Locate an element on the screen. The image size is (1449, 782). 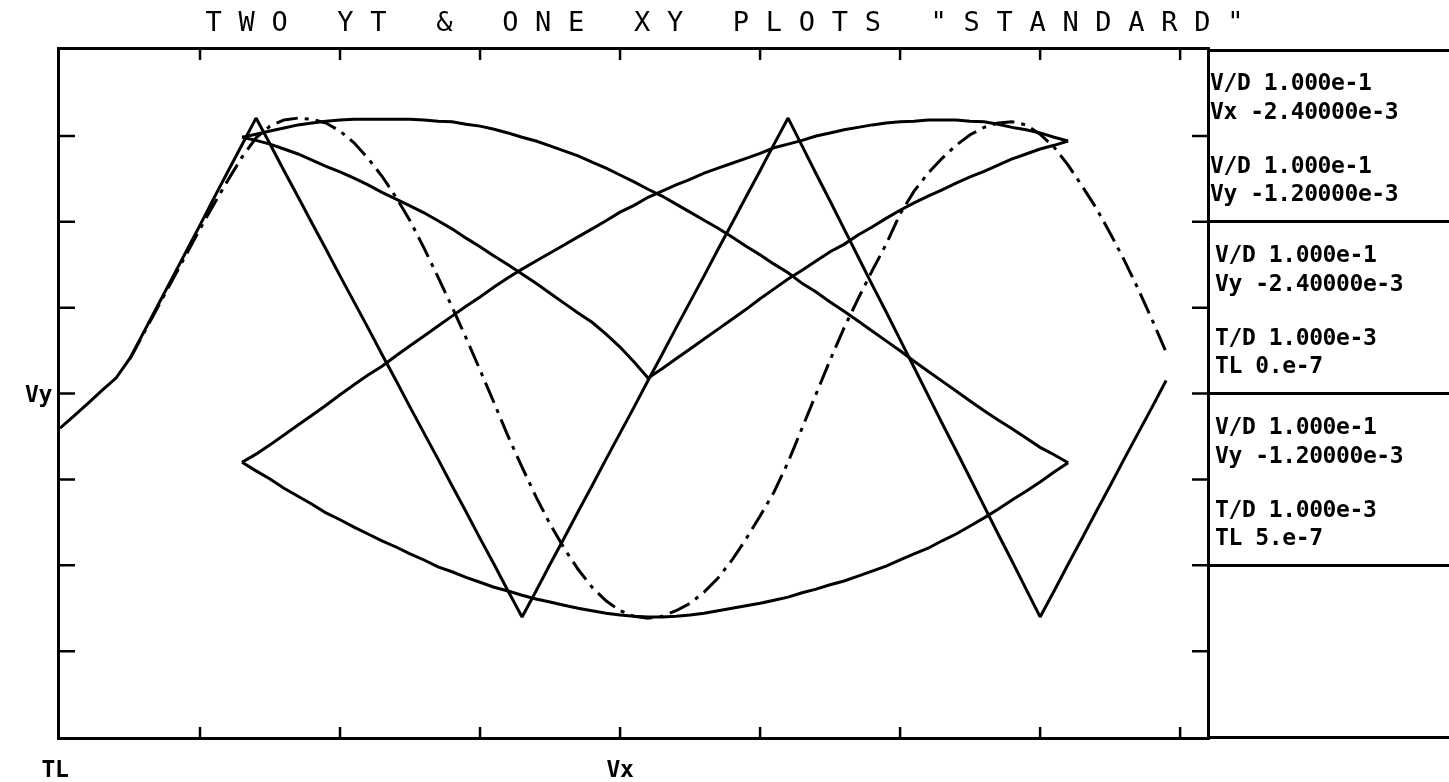
chart-title: TWO YT & ONE XY PLOTS "STANDARD" is located at coordinates (733, 22).